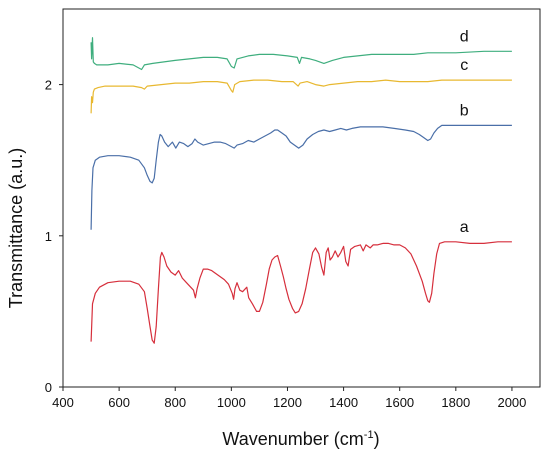 This screenshot has height=455, width=550. What do you see at coordinates (464, 132) in the screenshot?
I see `series-labels: a b cd` at bounding box center [464, 132].